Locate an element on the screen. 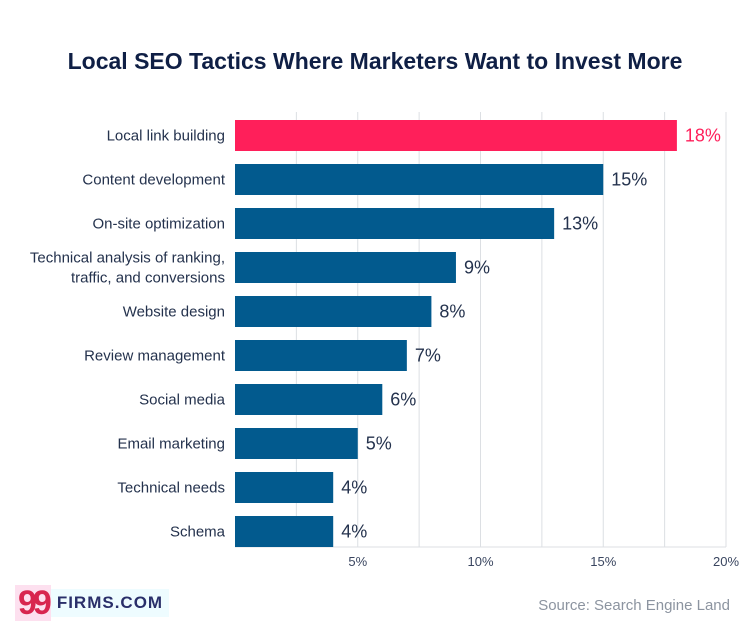  value-label: 9% is located at coordinates (477, 268).